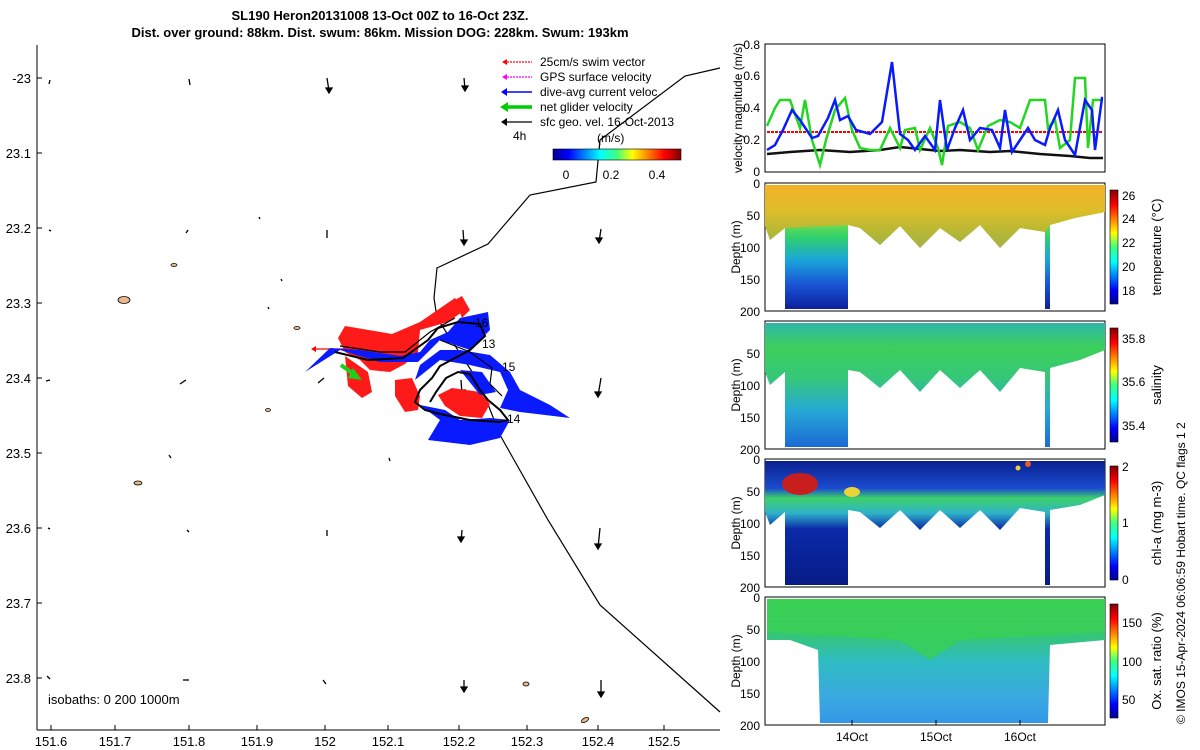 The width and height of the screenshot is (1200, 750). I want to click on legend-item-net-glider: net glider velocity, so click(566, 107).